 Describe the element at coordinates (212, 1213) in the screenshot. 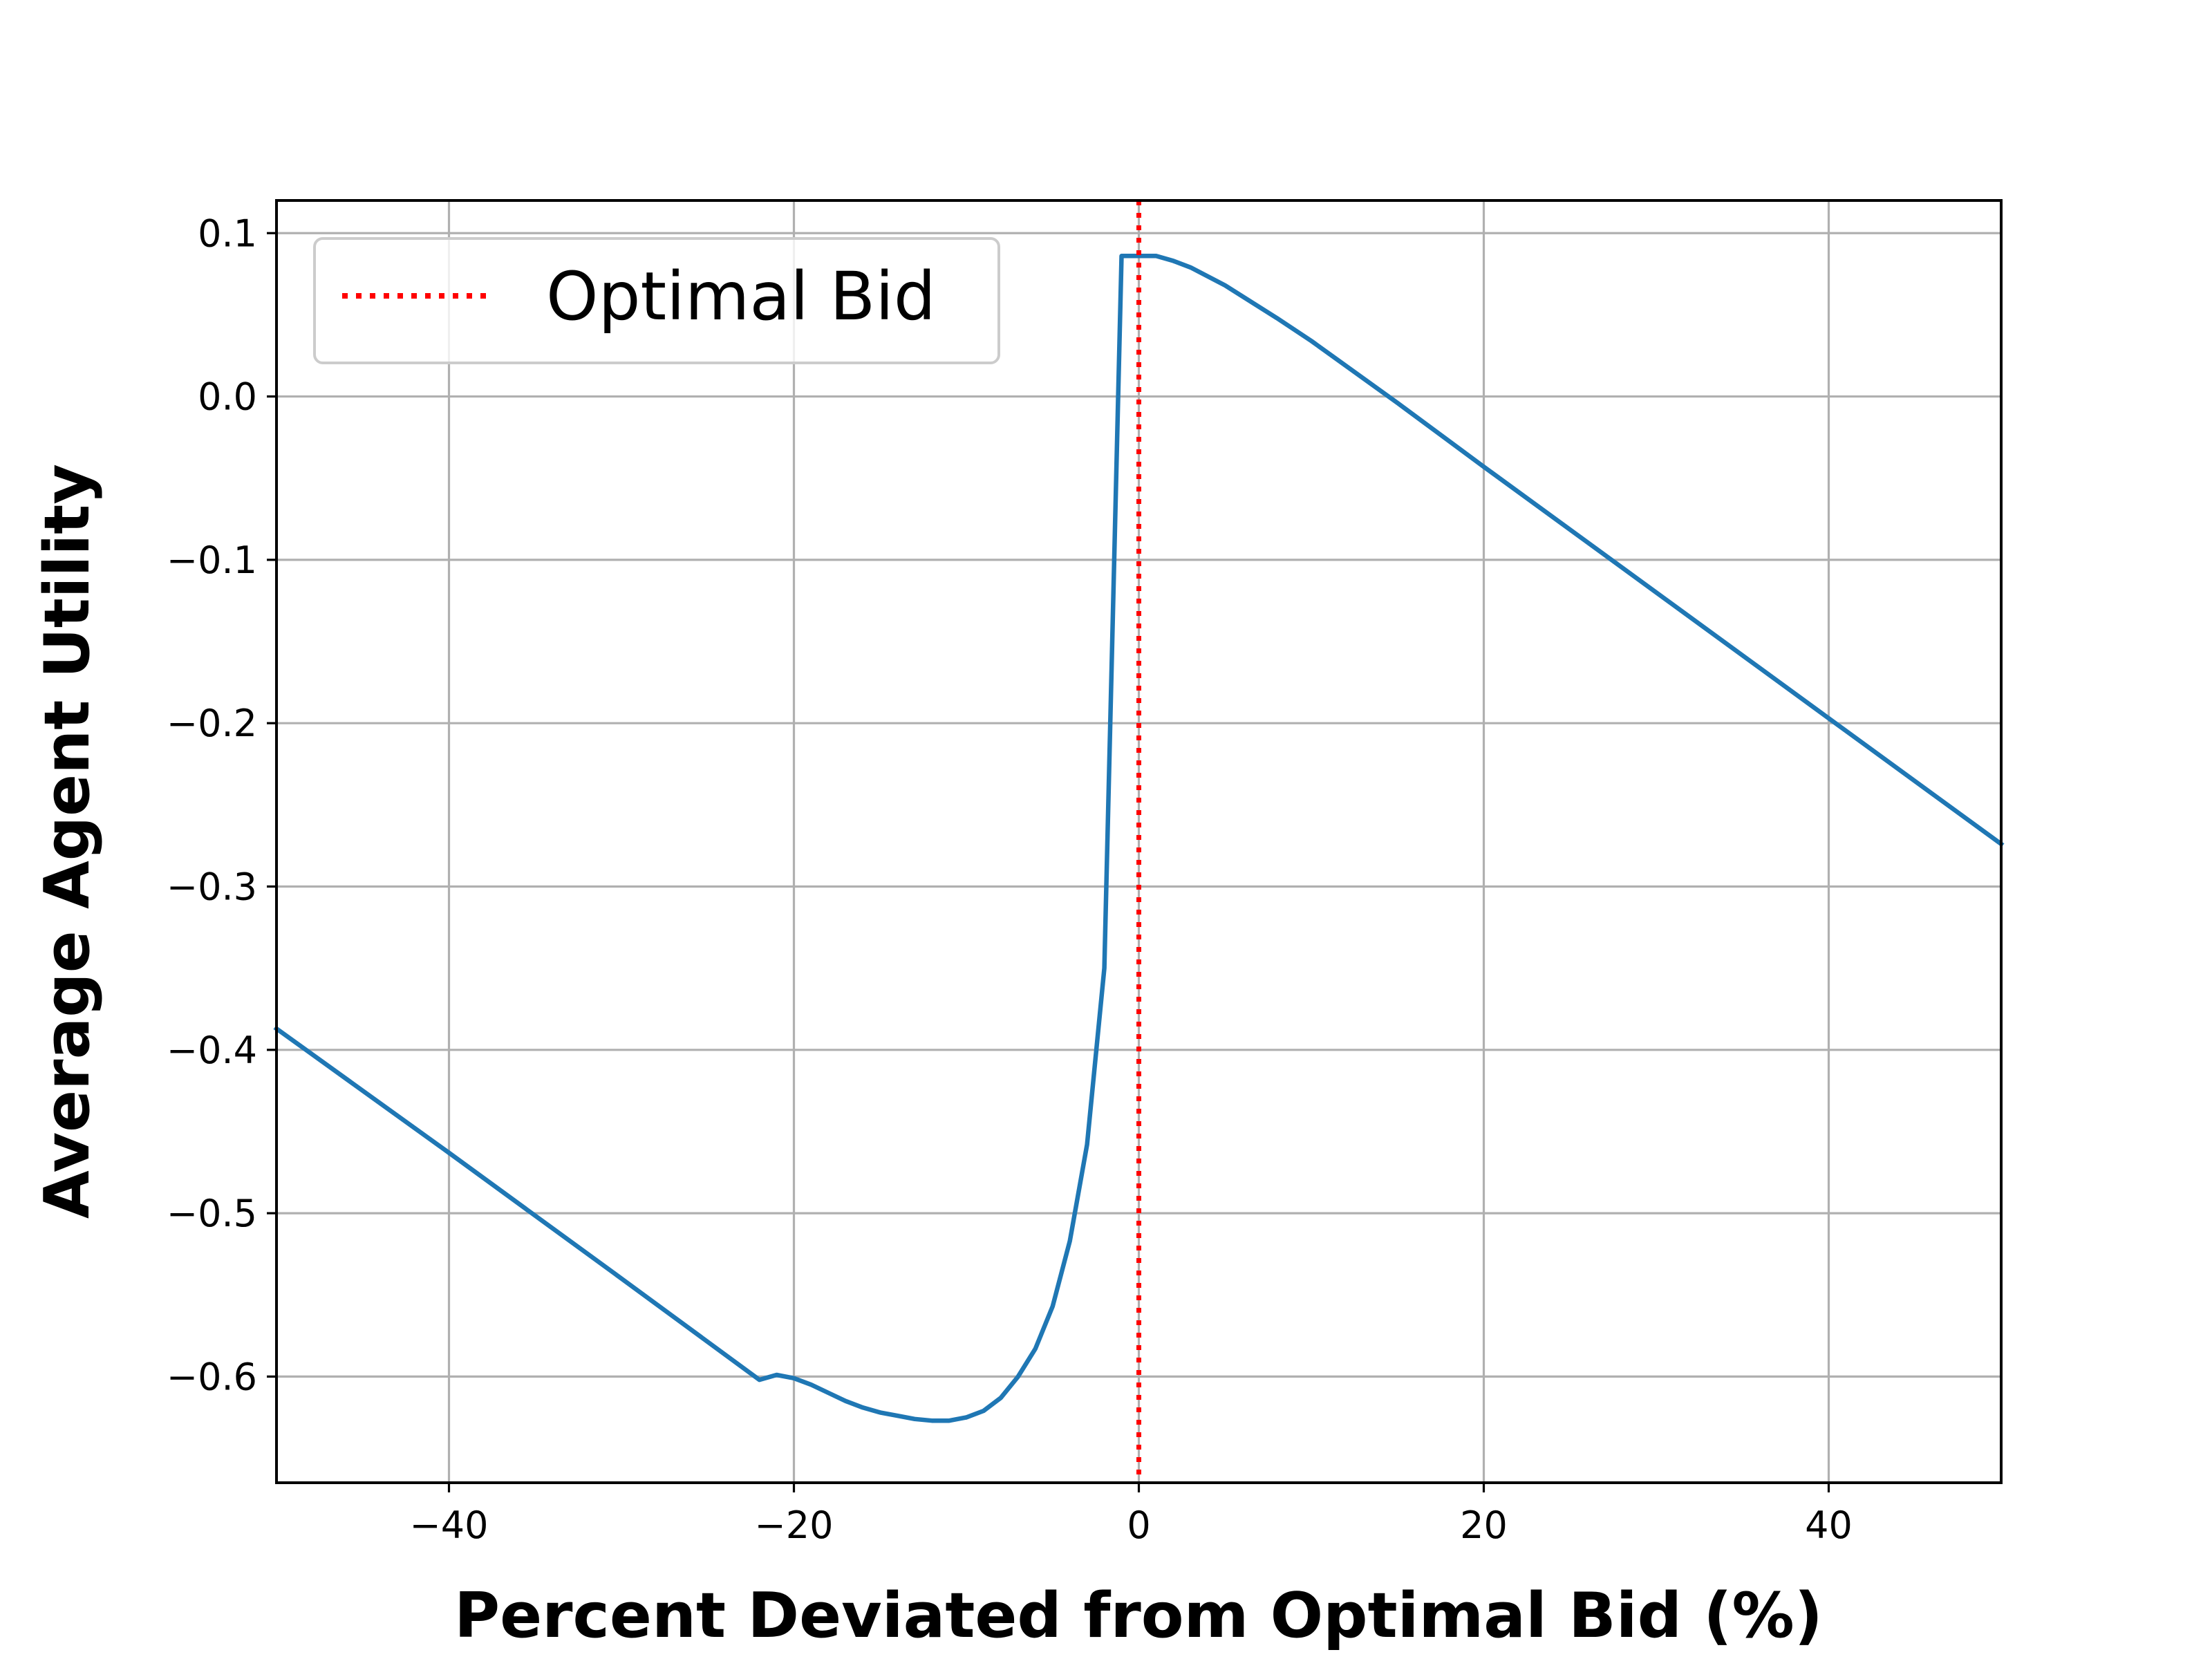

I see `y-tick-label: −0.5` at that location.